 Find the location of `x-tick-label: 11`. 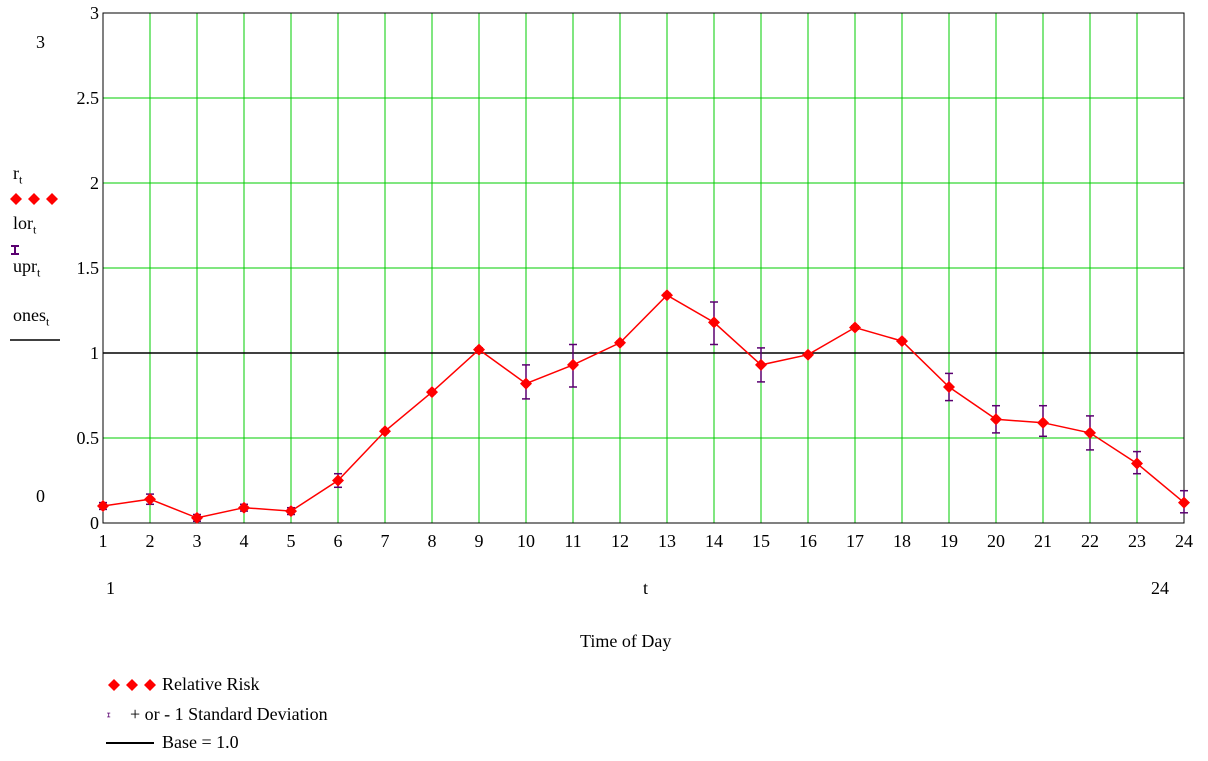

x-tick-label: 11 is located at coordinates (572, 541).